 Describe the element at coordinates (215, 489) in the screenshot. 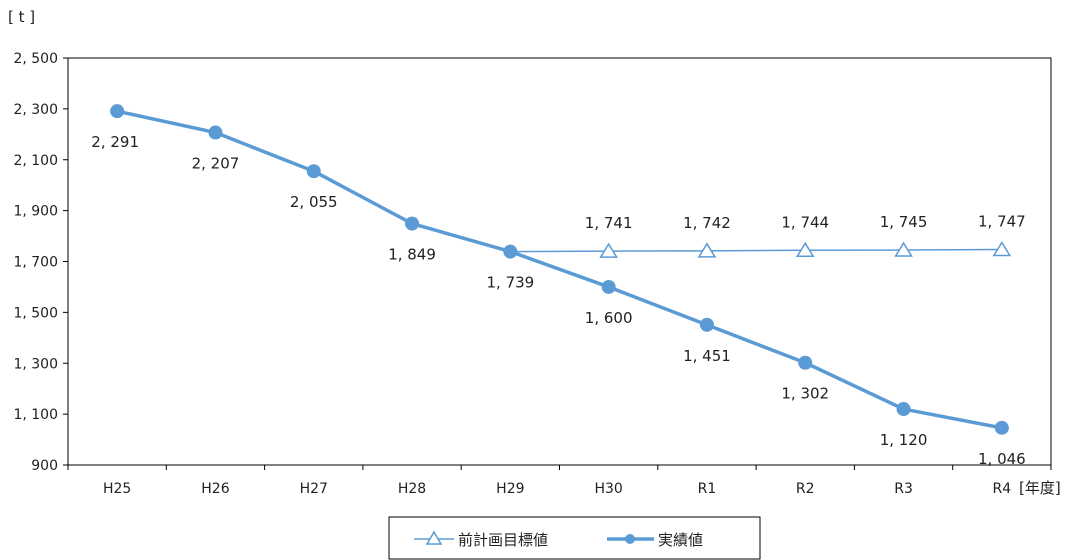

I see `x-tick-label: H26` at that location.